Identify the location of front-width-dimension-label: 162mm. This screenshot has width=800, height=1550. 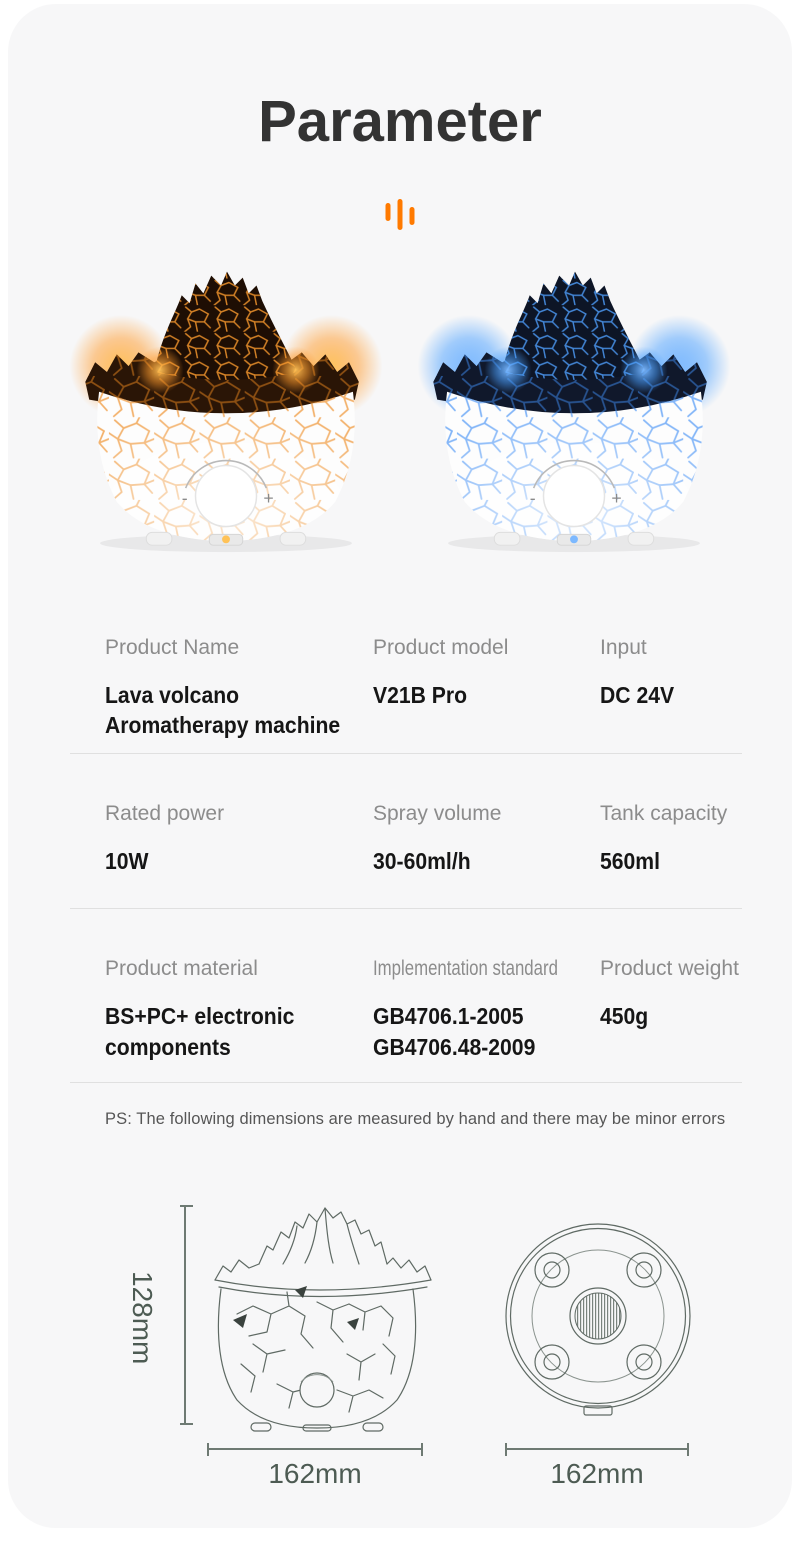
(315, 1473).